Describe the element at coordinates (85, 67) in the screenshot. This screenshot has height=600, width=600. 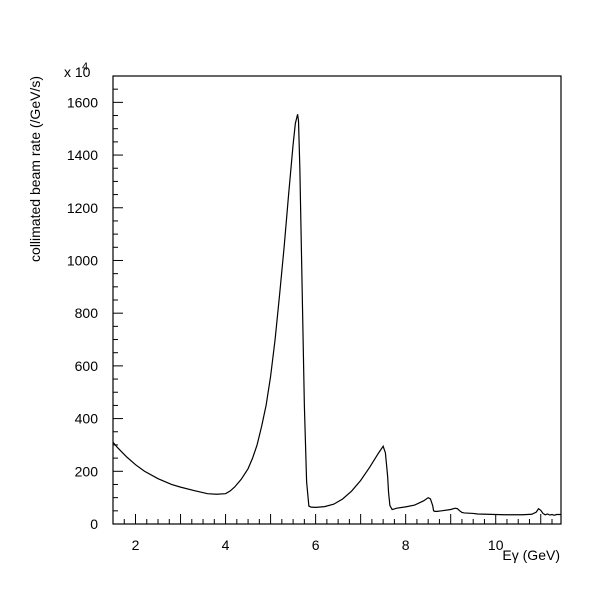
I see `y-multiplier-exponent: 4` at that location.